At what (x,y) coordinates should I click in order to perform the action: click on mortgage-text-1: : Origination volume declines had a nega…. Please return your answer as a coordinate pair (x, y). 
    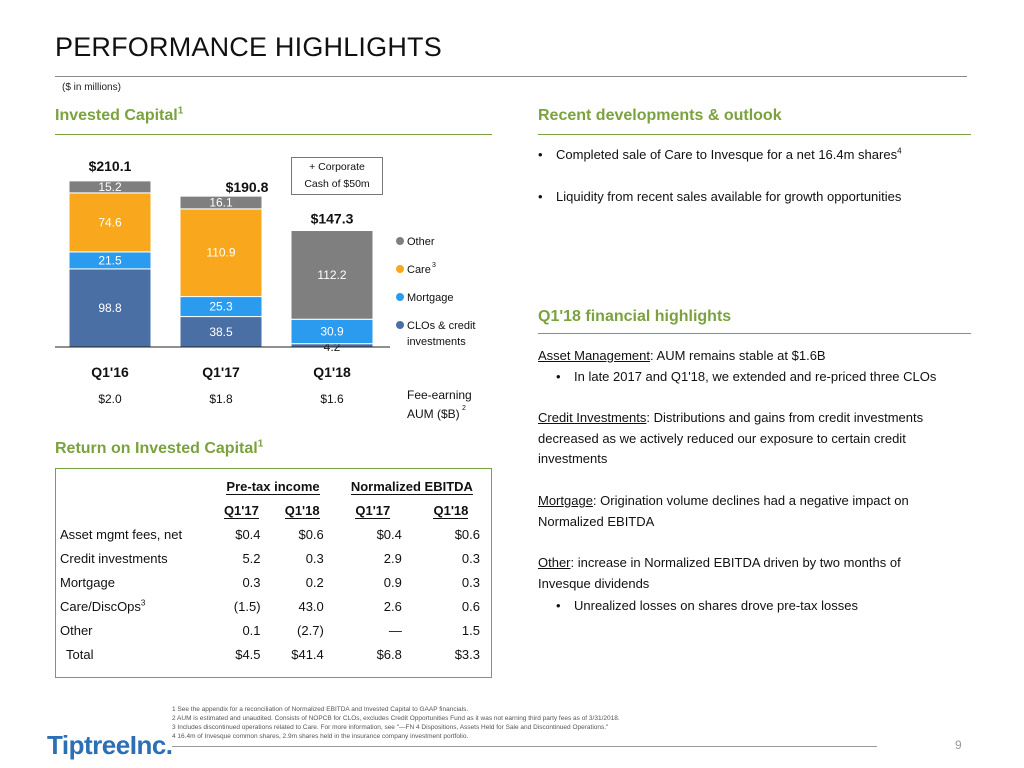
    Looking at the image, I should click on (750, 500).